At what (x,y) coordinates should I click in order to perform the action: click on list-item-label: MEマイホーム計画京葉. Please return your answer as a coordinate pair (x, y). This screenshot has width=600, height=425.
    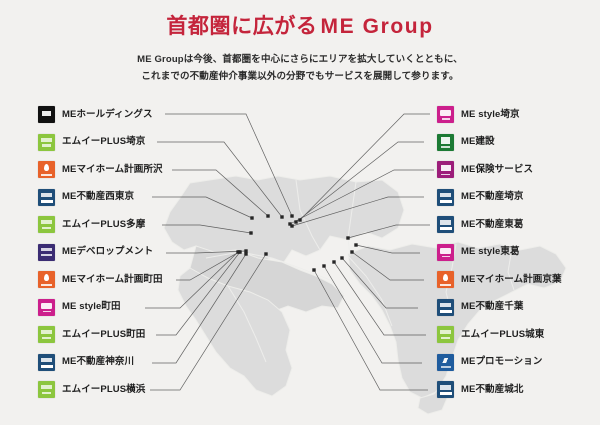
    Looking at the image, I should click on (511, 279).